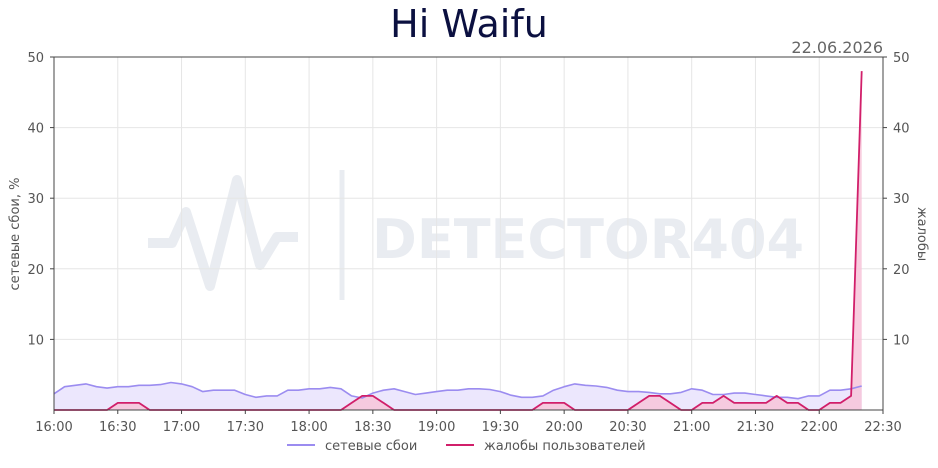 Image resolution: width=938 pixels, height=468 pixels. What do you see at coordinates (371, 446) in the screenshot?
I see `legend-label-outages: сетевые сбои` at bounding box center [371, 446].